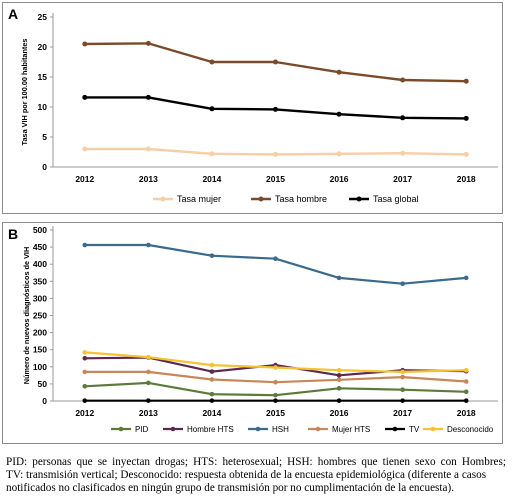 This screenshot has height=502, width=514. I want to click on legend-label-hombre-hts: Hombre HTS, so click(210, 429).